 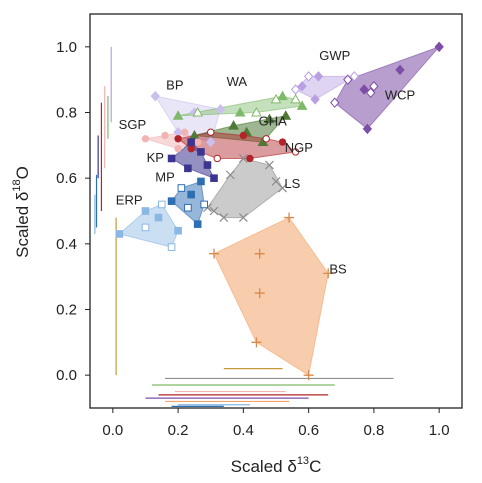 I want to click on x-tick-label: 0.0, so click(x=112, y=430).